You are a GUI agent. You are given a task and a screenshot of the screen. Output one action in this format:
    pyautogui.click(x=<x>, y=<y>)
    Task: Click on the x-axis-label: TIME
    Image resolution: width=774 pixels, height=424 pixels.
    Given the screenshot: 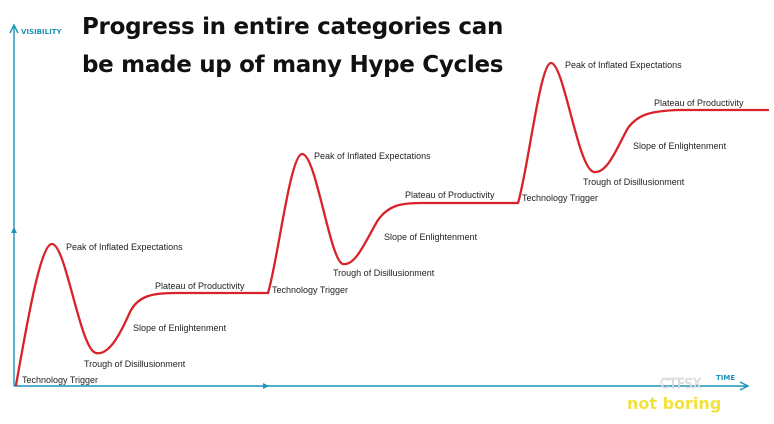 What is the action you would take?
    pyautogui.click(x=725, y=378)
    